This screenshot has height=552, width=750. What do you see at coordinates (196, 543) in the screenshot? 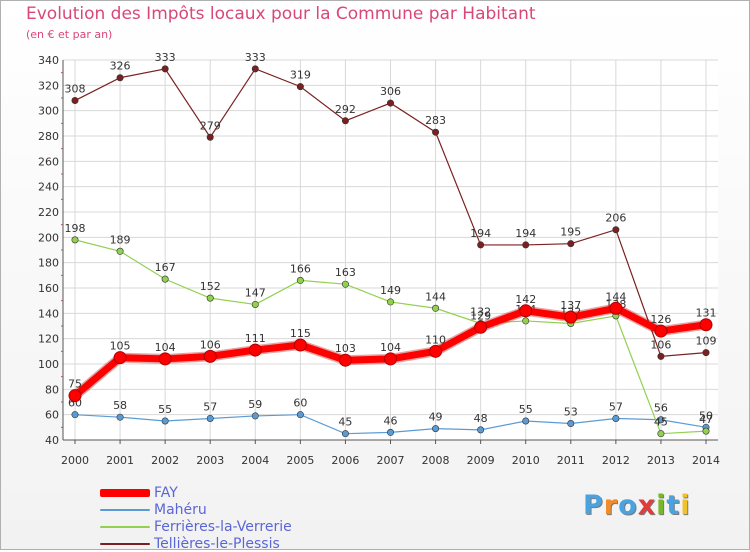
I see `legend-item-tellieres-le-plessis: Tellières-le-Plessis` at bounding box center [196, 543].